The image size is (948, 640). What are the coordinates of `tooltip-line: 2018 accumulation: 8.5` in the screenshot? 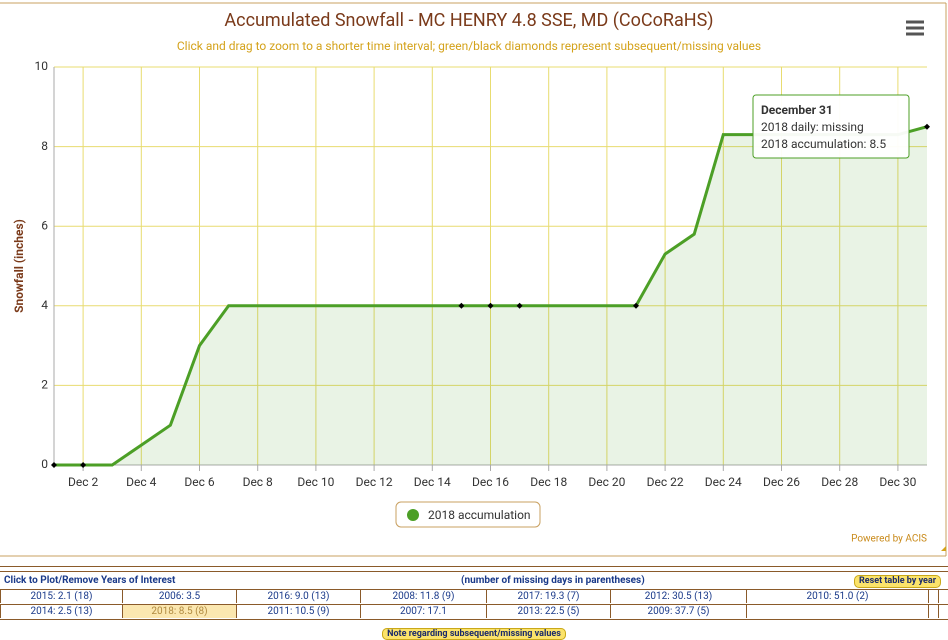 It's located at (823, 144).